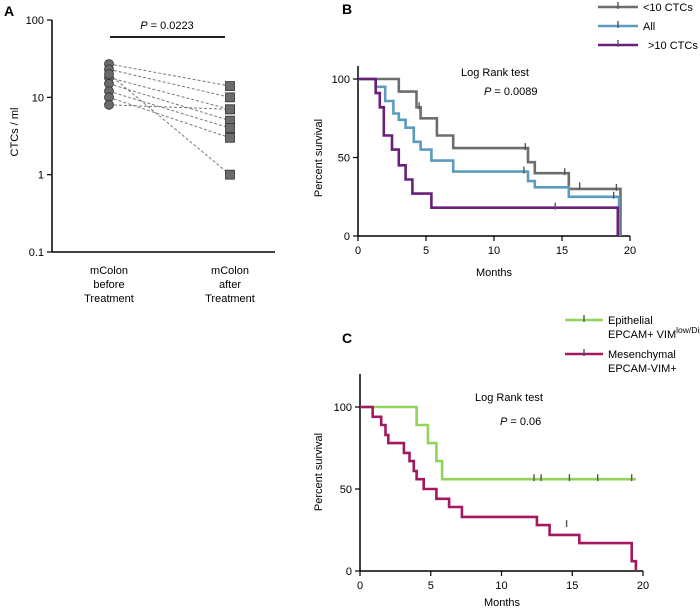 Image resolution: width=700 pixels, height=608 pixels. What do you see at coordinates (319, 472) in the screenshot?
I see `panel-c-y-label: Percent survival` at bounding box center [319, 472].